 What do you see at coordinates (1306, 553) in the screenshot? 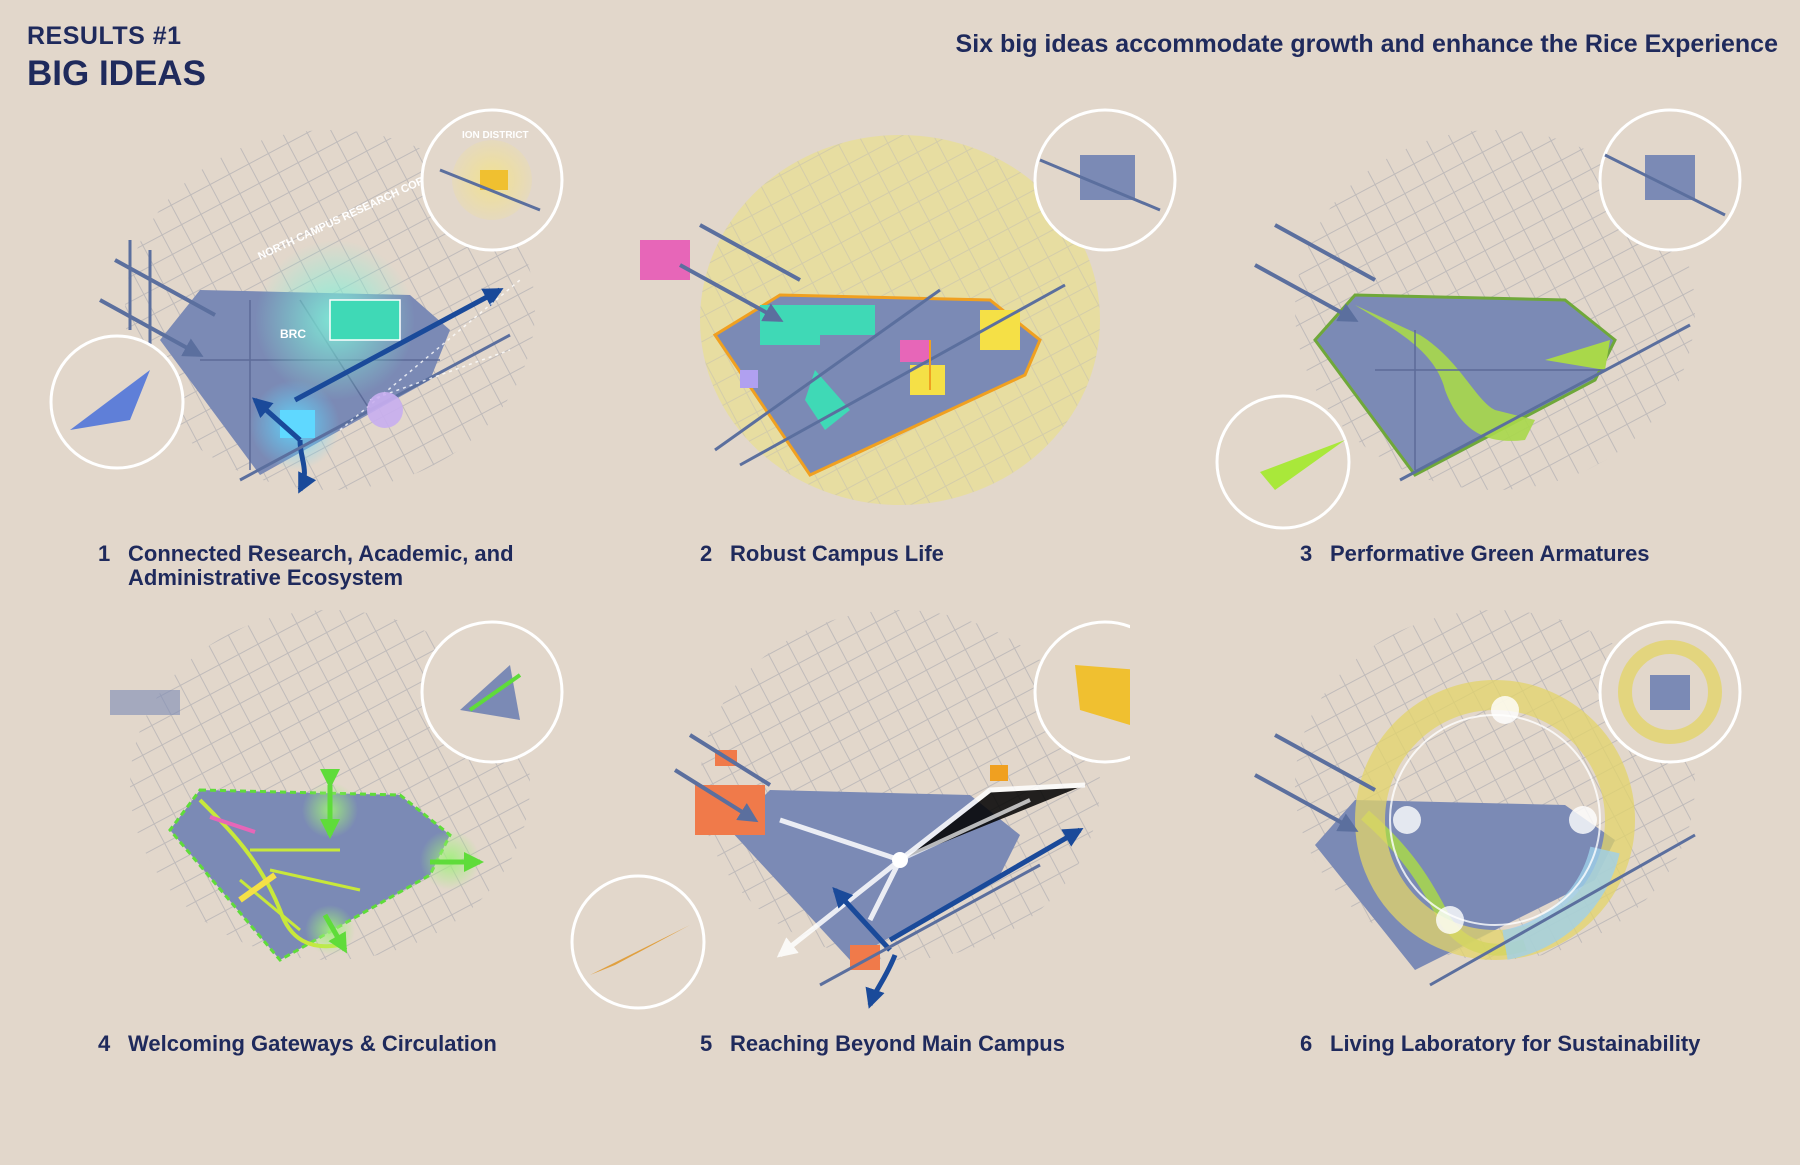
I see `panel-3-number: 3` at bounding box center [1306, 553].